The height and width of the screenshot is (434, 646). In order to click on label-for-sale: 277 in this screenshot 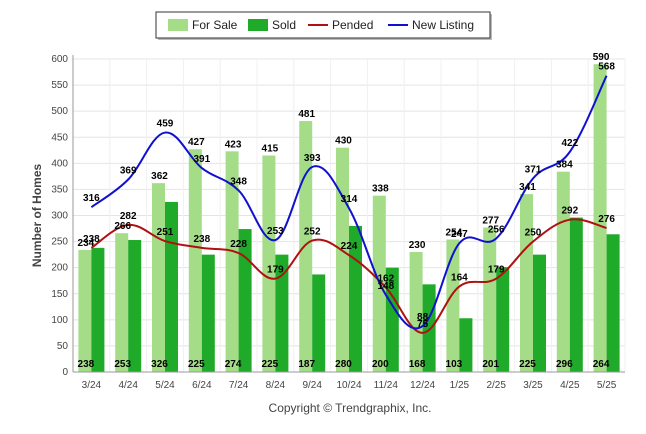, I will do `click(490, 220)`.